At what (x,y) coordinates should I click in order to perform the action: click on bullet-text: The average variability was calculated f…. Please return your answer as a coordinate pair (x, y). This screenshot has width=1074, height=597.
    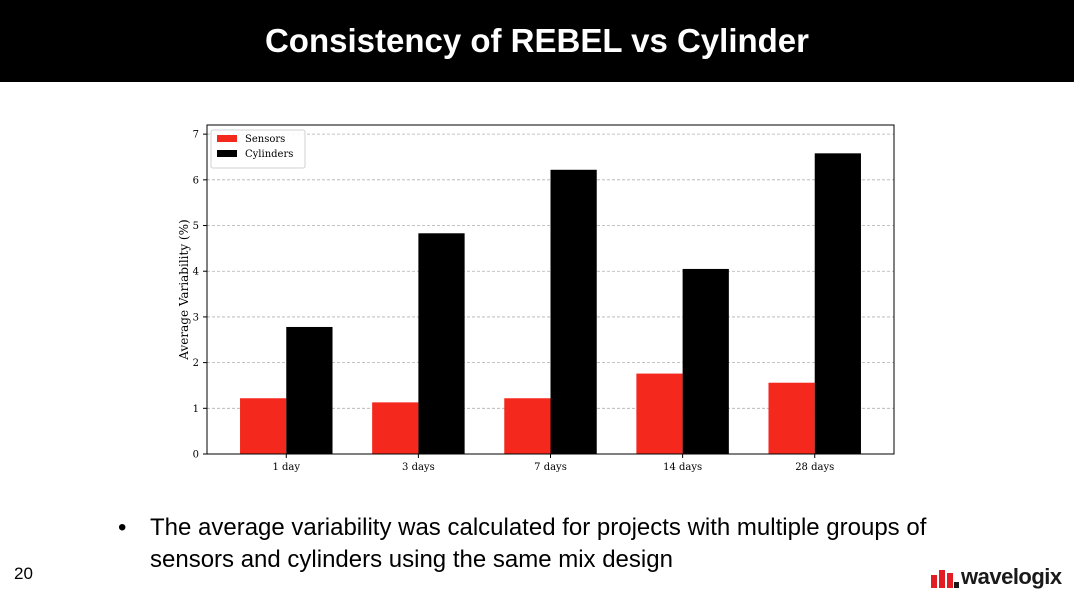
    Looking at the image, I should click on (538, 543).